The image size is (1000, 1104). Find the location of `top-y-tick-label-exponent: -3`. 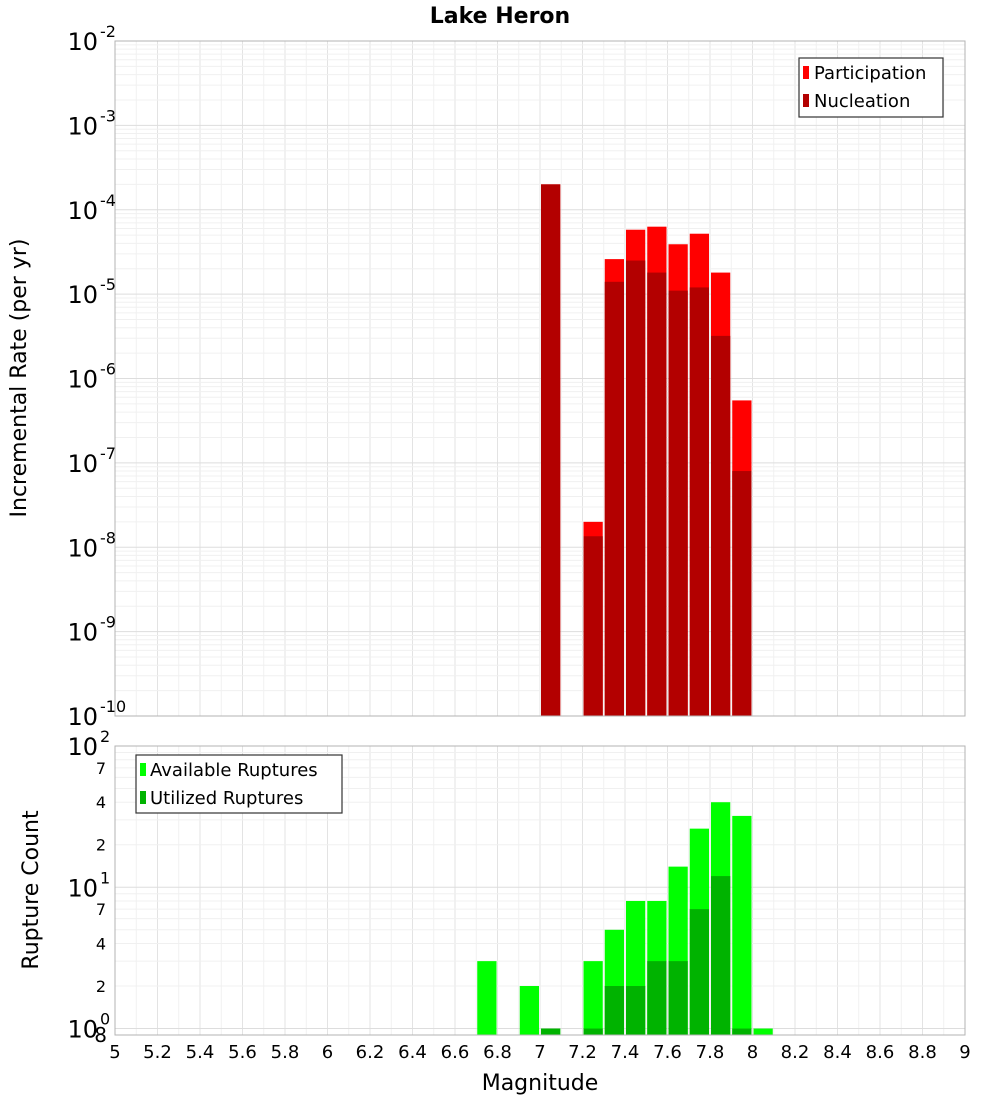

top-y-tick-label-exponent: -3 is located at coordinates (108, 115).